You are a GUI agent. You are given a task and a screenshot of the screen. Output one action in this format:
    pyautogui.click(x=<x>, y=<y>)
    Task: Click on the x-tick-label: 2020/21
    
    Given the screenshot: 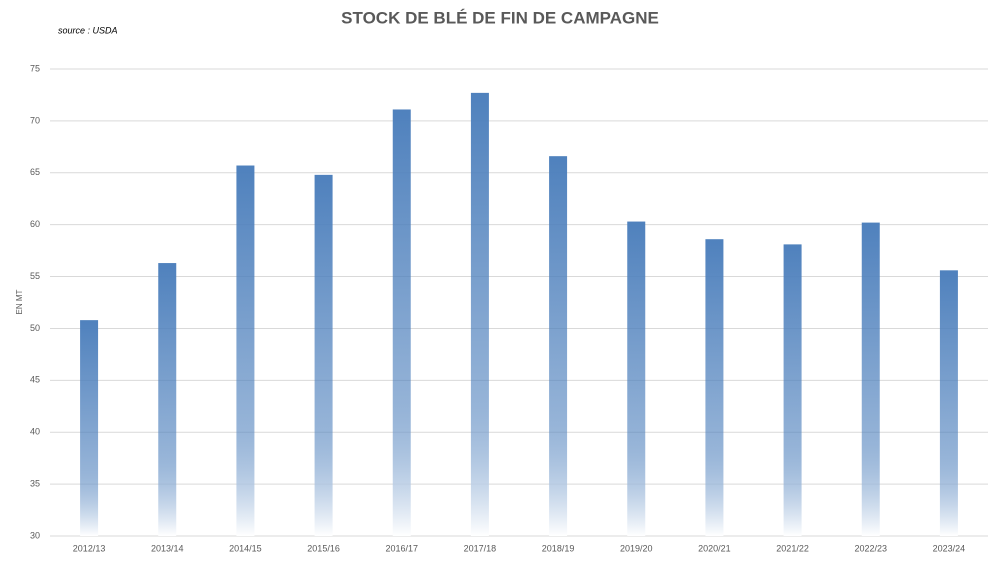 What is the action you would take?
    pyautogui.click(x=714, y=548)
    